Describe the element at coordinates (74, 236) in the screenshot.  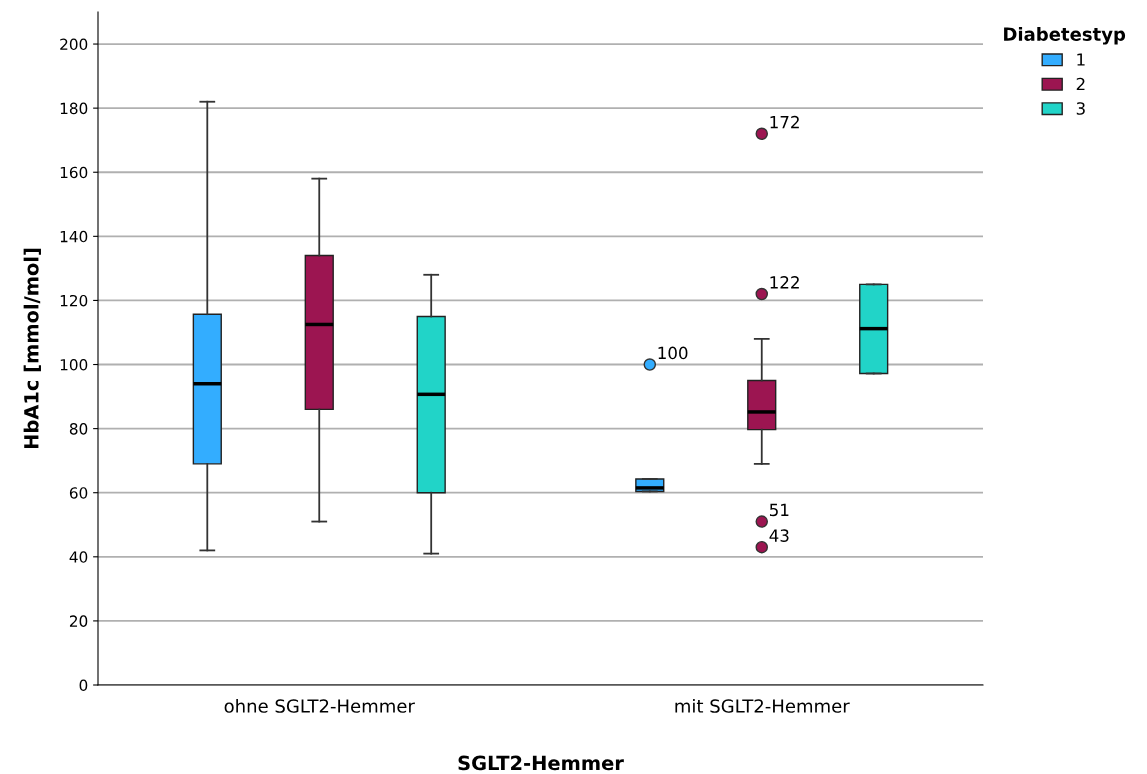
I see `y-tick-label: 140` at that location.